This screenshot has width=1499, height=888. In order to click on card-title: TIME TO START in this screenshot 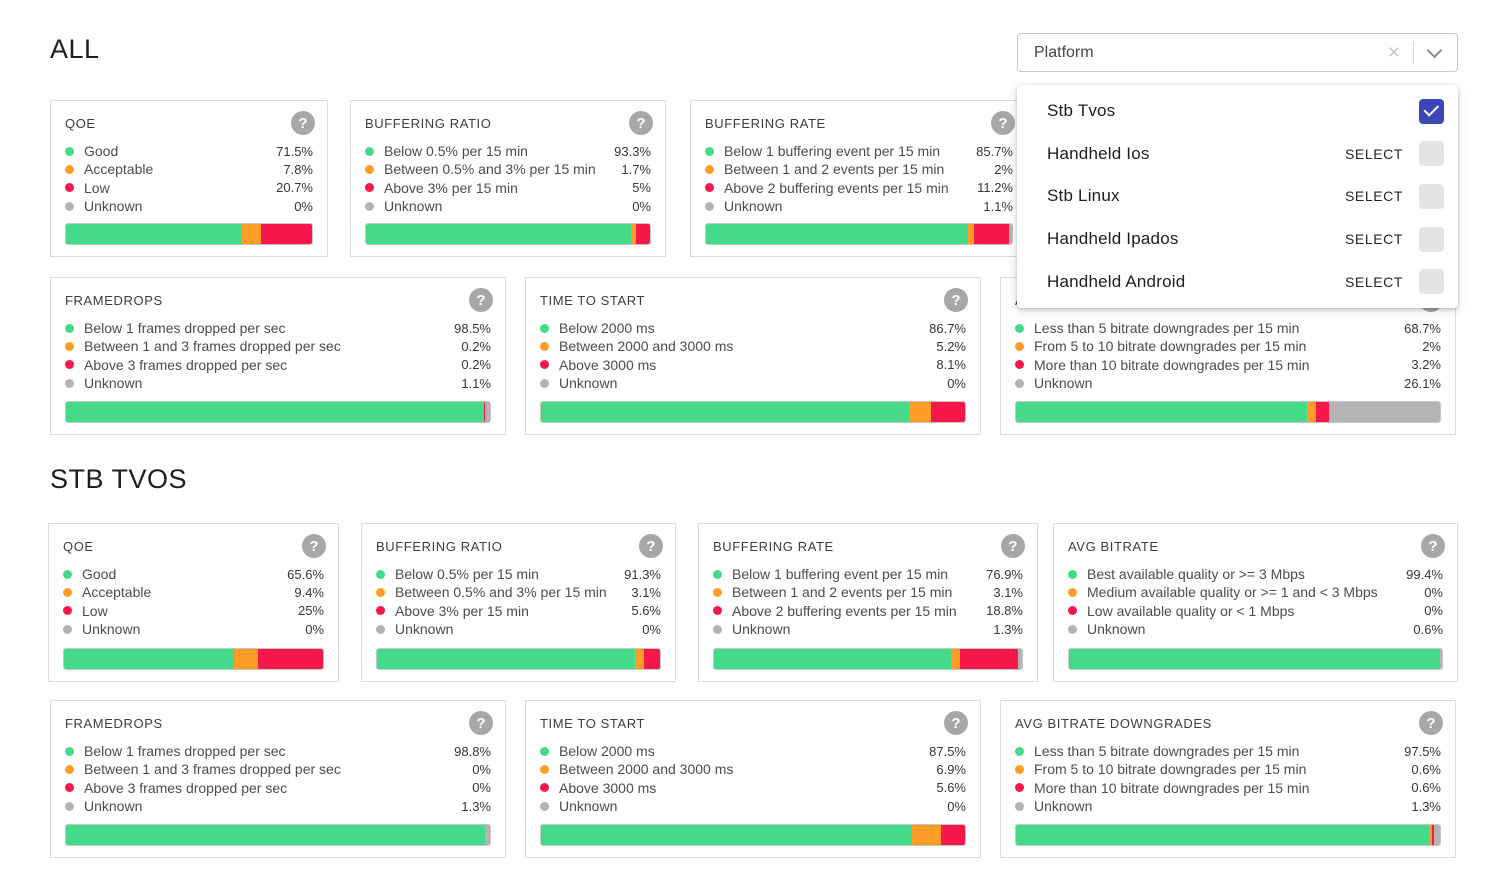, I will do `click(593, 300)`.